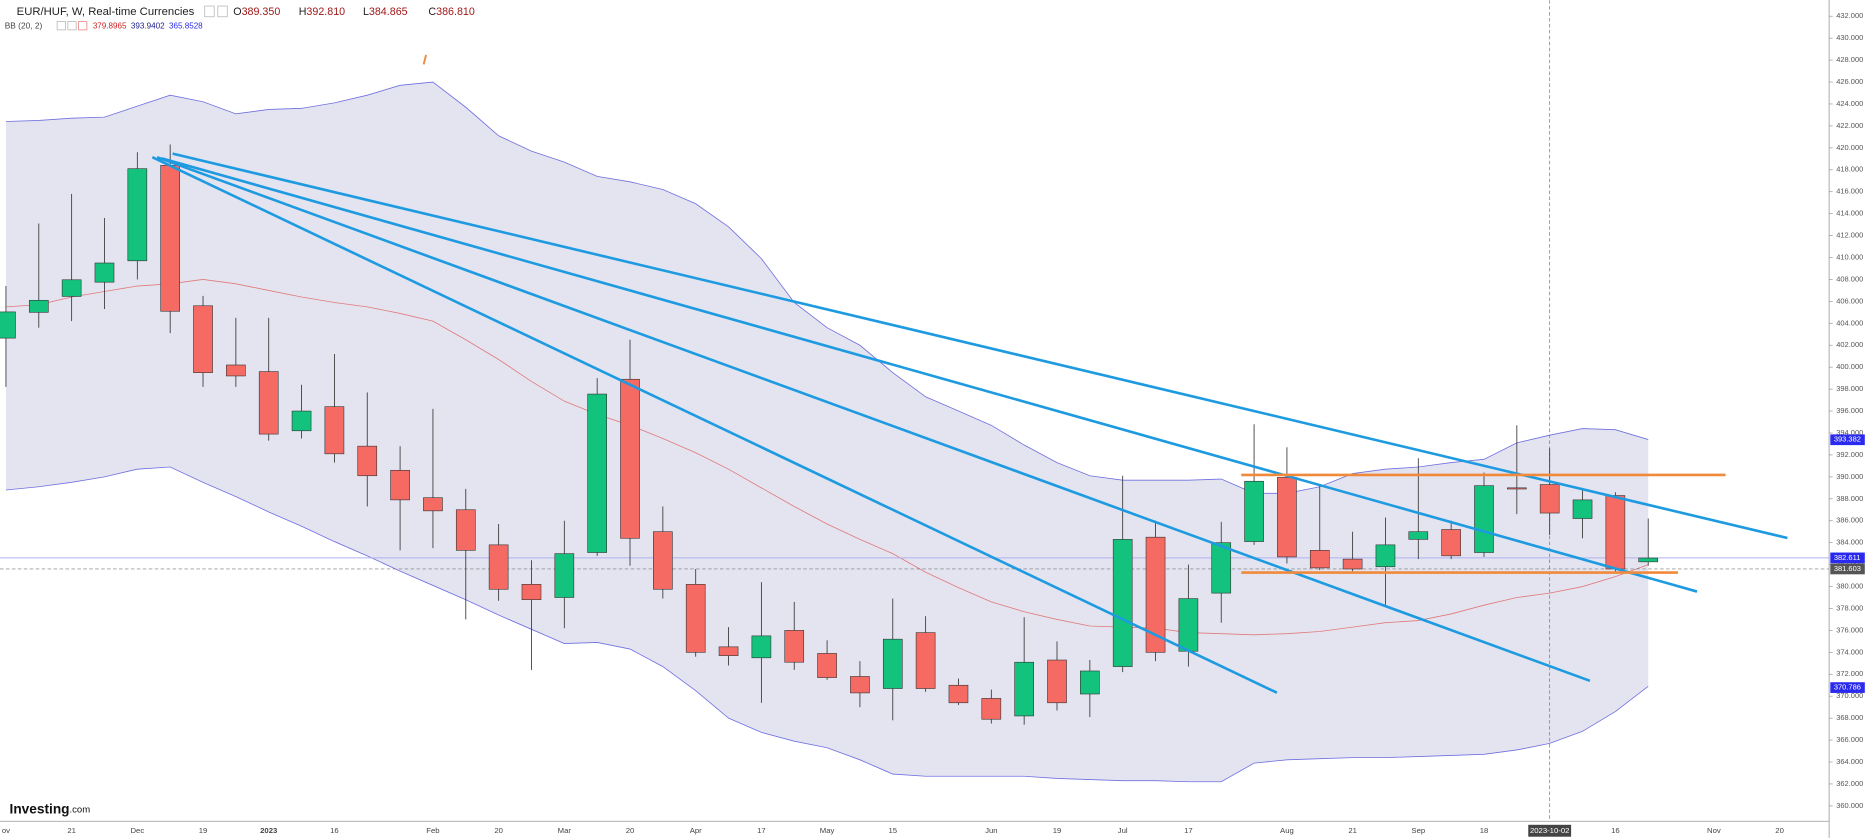 This screenshot has width=1866, height=838. What do you see at coordinates (1849, 761) in the screenshot?
I see `y-tick-label: 364.000` at bounding box center [1849, 761].